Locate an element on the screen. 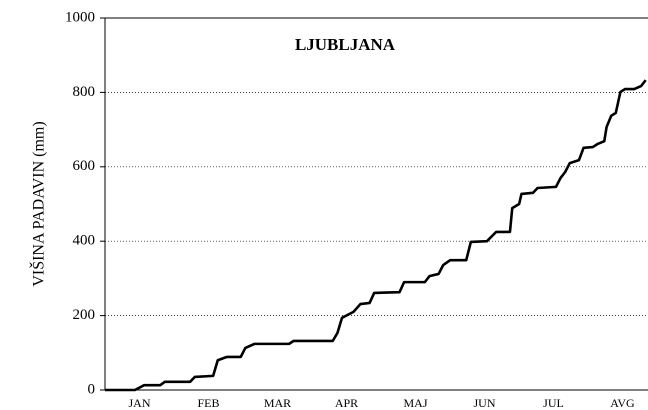 The height and width of the screenshot is (410, 648). y-axis-label: VIŠINA PADAVIN (mm) is located at coordinates (38, 203).